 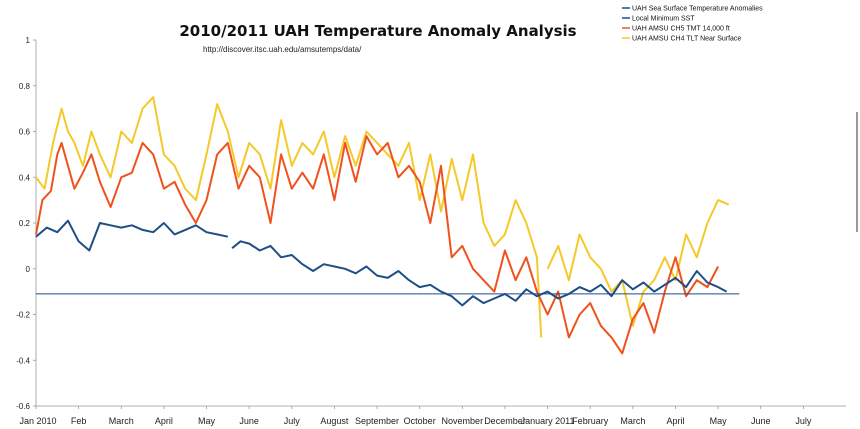 I want to click on x-tick-label: September, so click(x=377, y=421).